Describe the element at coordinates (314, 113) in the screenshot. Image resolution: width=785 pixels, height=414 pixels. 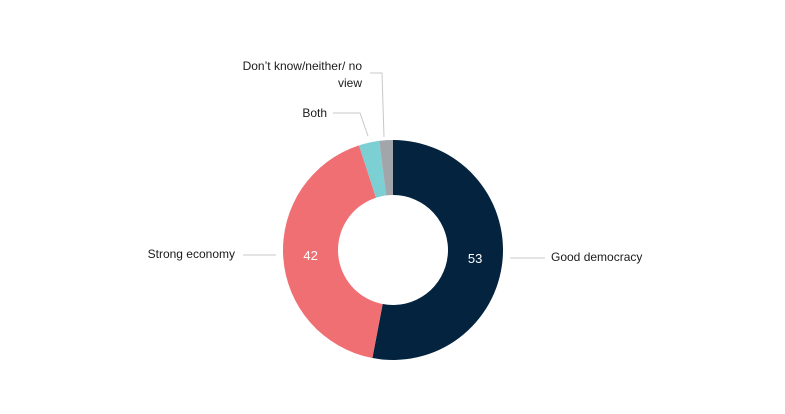
I see `category-label: Both` at that location.